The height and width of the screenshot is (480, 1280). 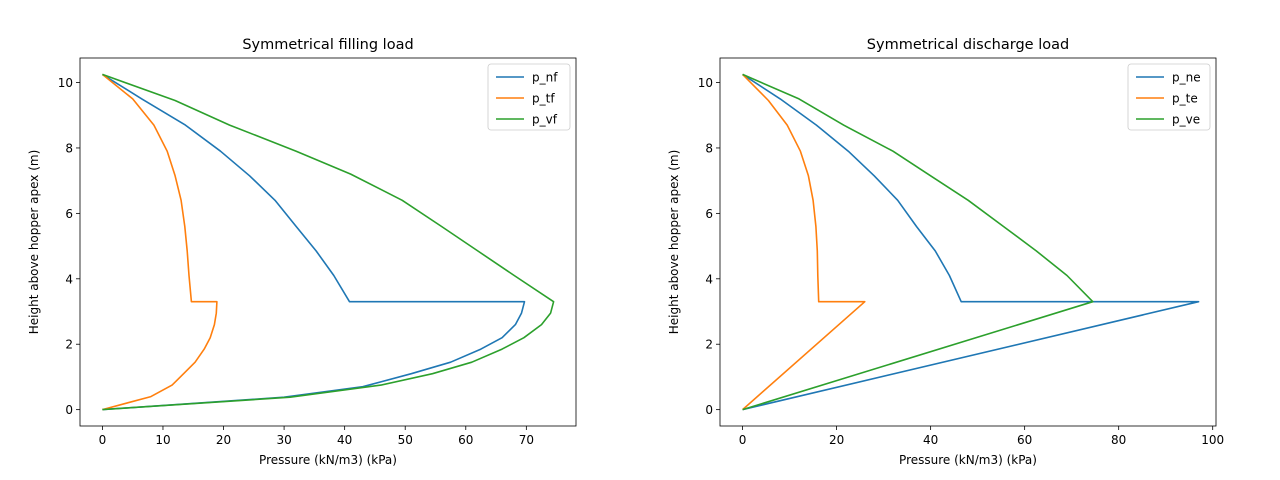 What do you see at coordinates (405, 440) in the screenshot?
I see `x-tick-label: 50` at bounding box center [405, 440].